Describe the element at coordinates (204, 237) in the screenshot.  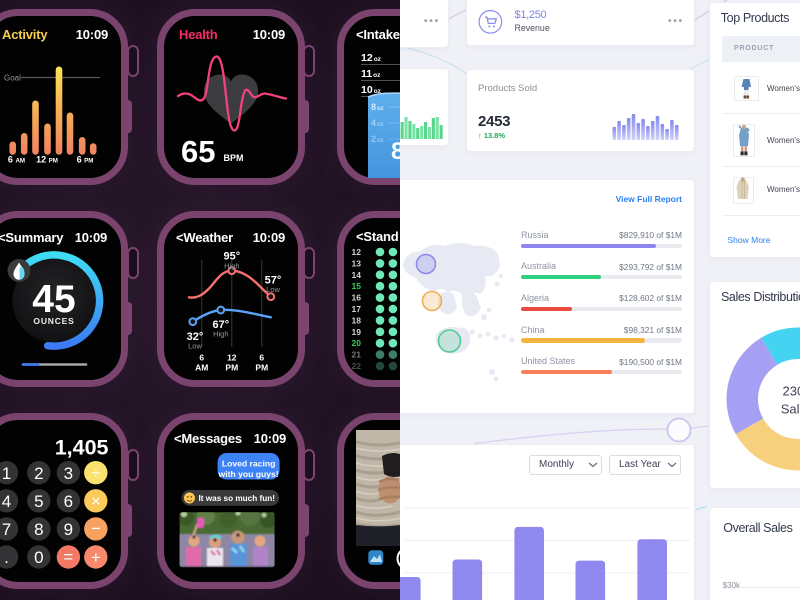
I see `svg-text: <Weather` at that location.